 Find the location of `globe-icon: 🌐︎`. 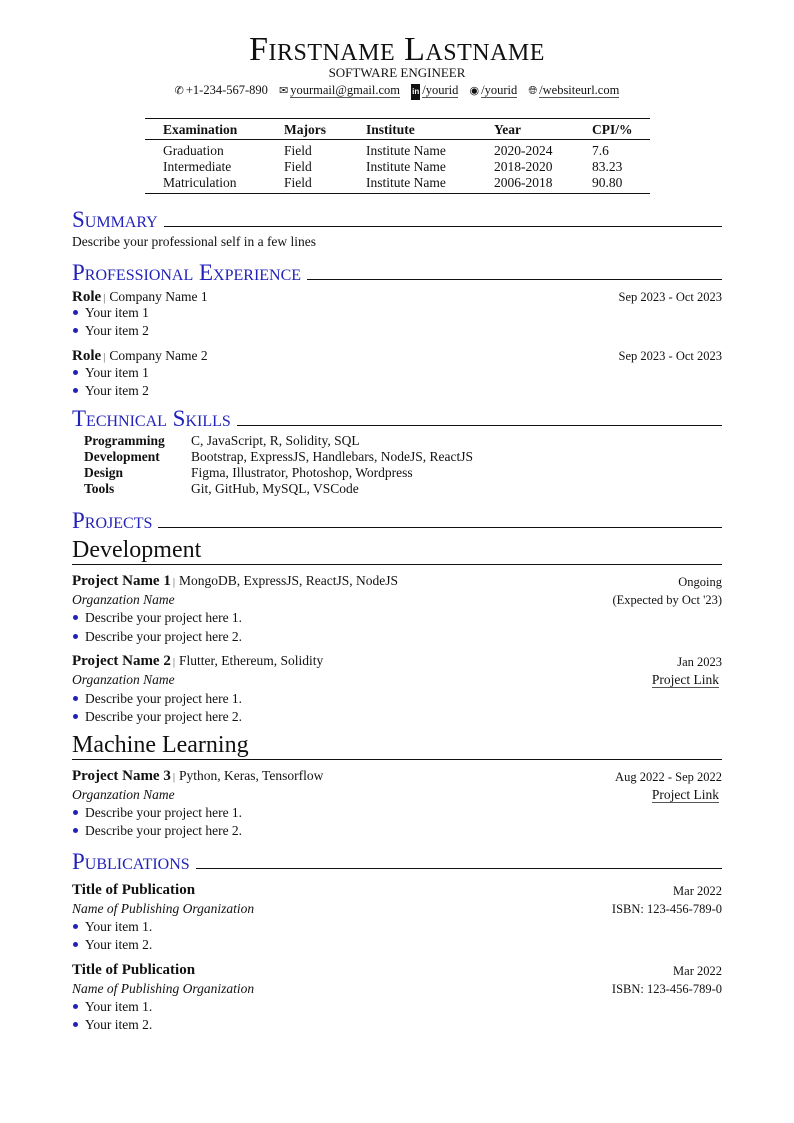

globe-icon: 🌐︎ is located at coordinates (533, 91).